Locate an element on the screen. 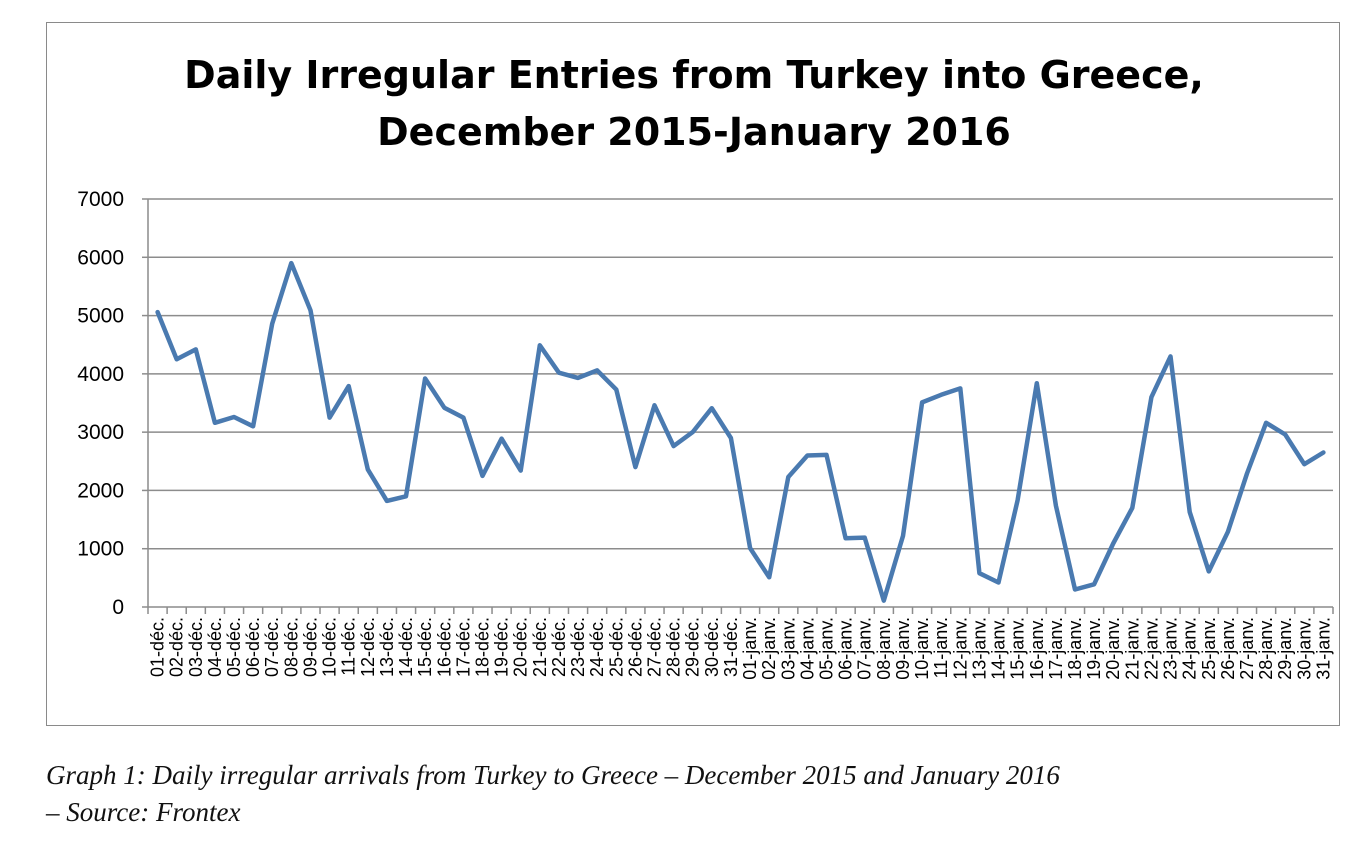  caption-line-2: – Source: Frontex is located at coordinates (143, 812).